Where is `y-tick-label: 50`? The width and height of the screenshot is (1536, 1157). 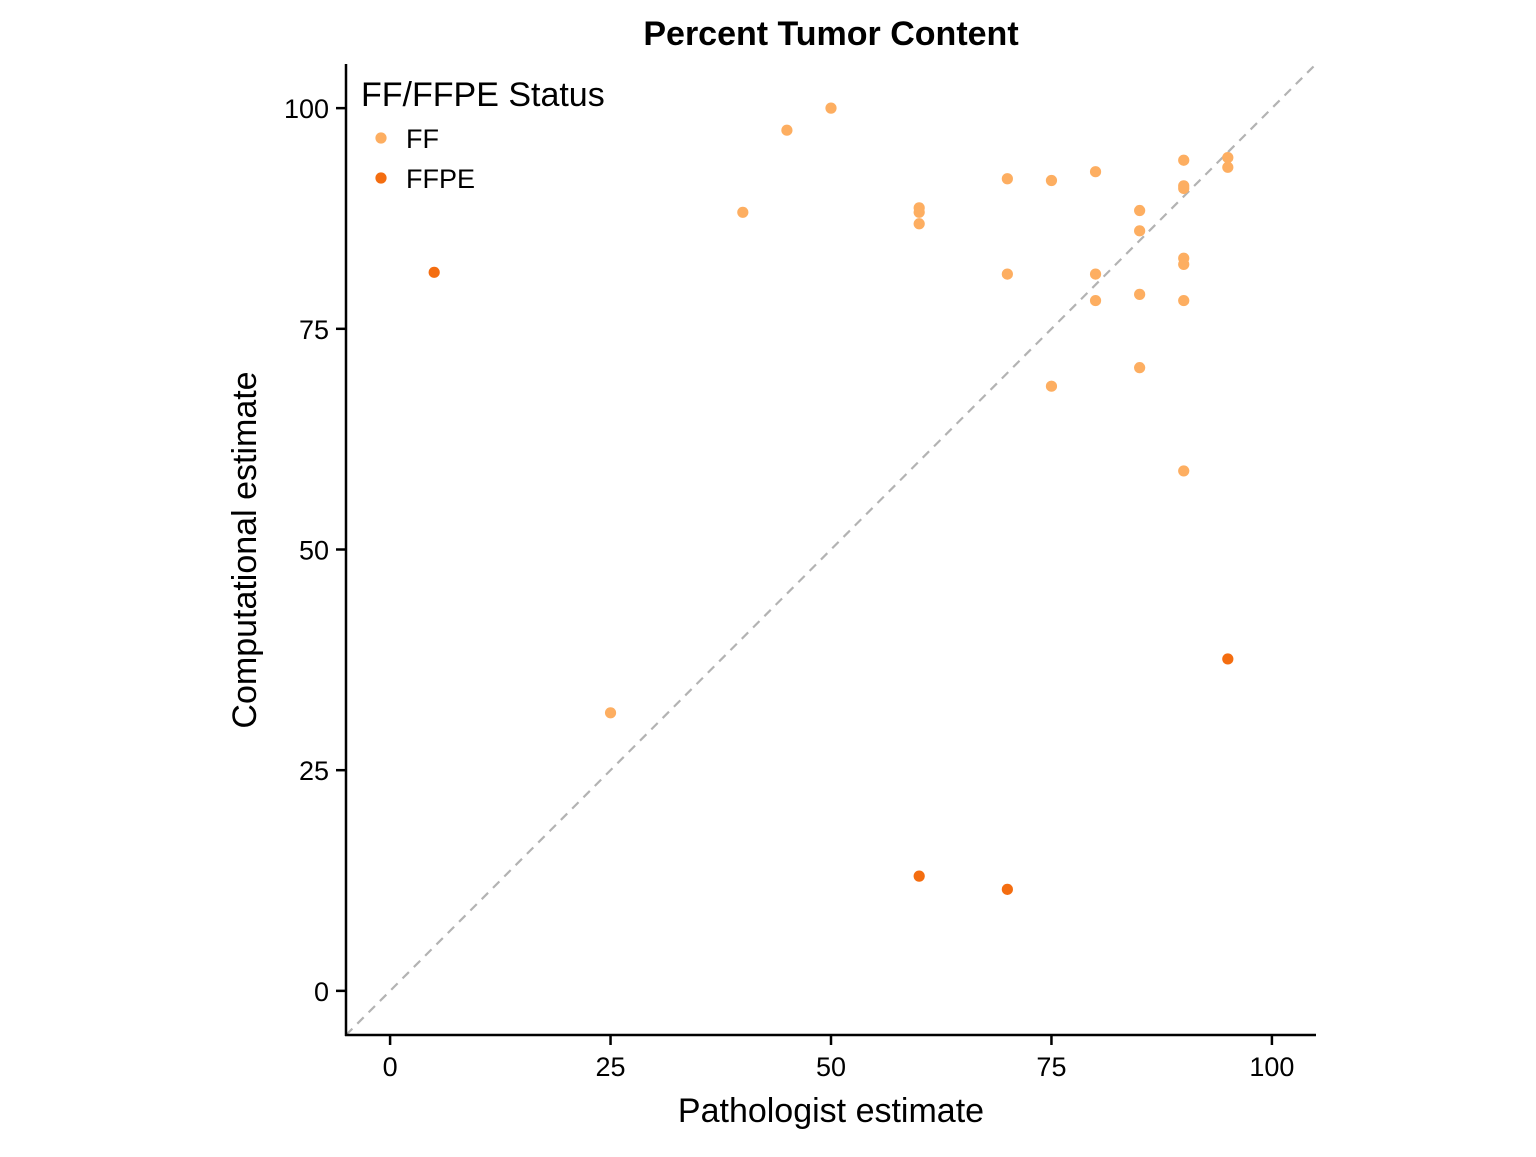 y-tick-label: 50 is located at coordinates (314, 551).